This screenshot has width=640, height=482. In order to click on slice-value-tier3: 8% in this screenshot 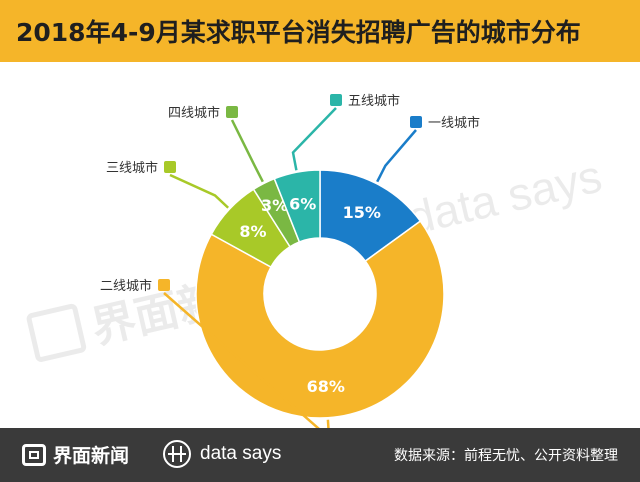, I will do `click(252, 231)`.